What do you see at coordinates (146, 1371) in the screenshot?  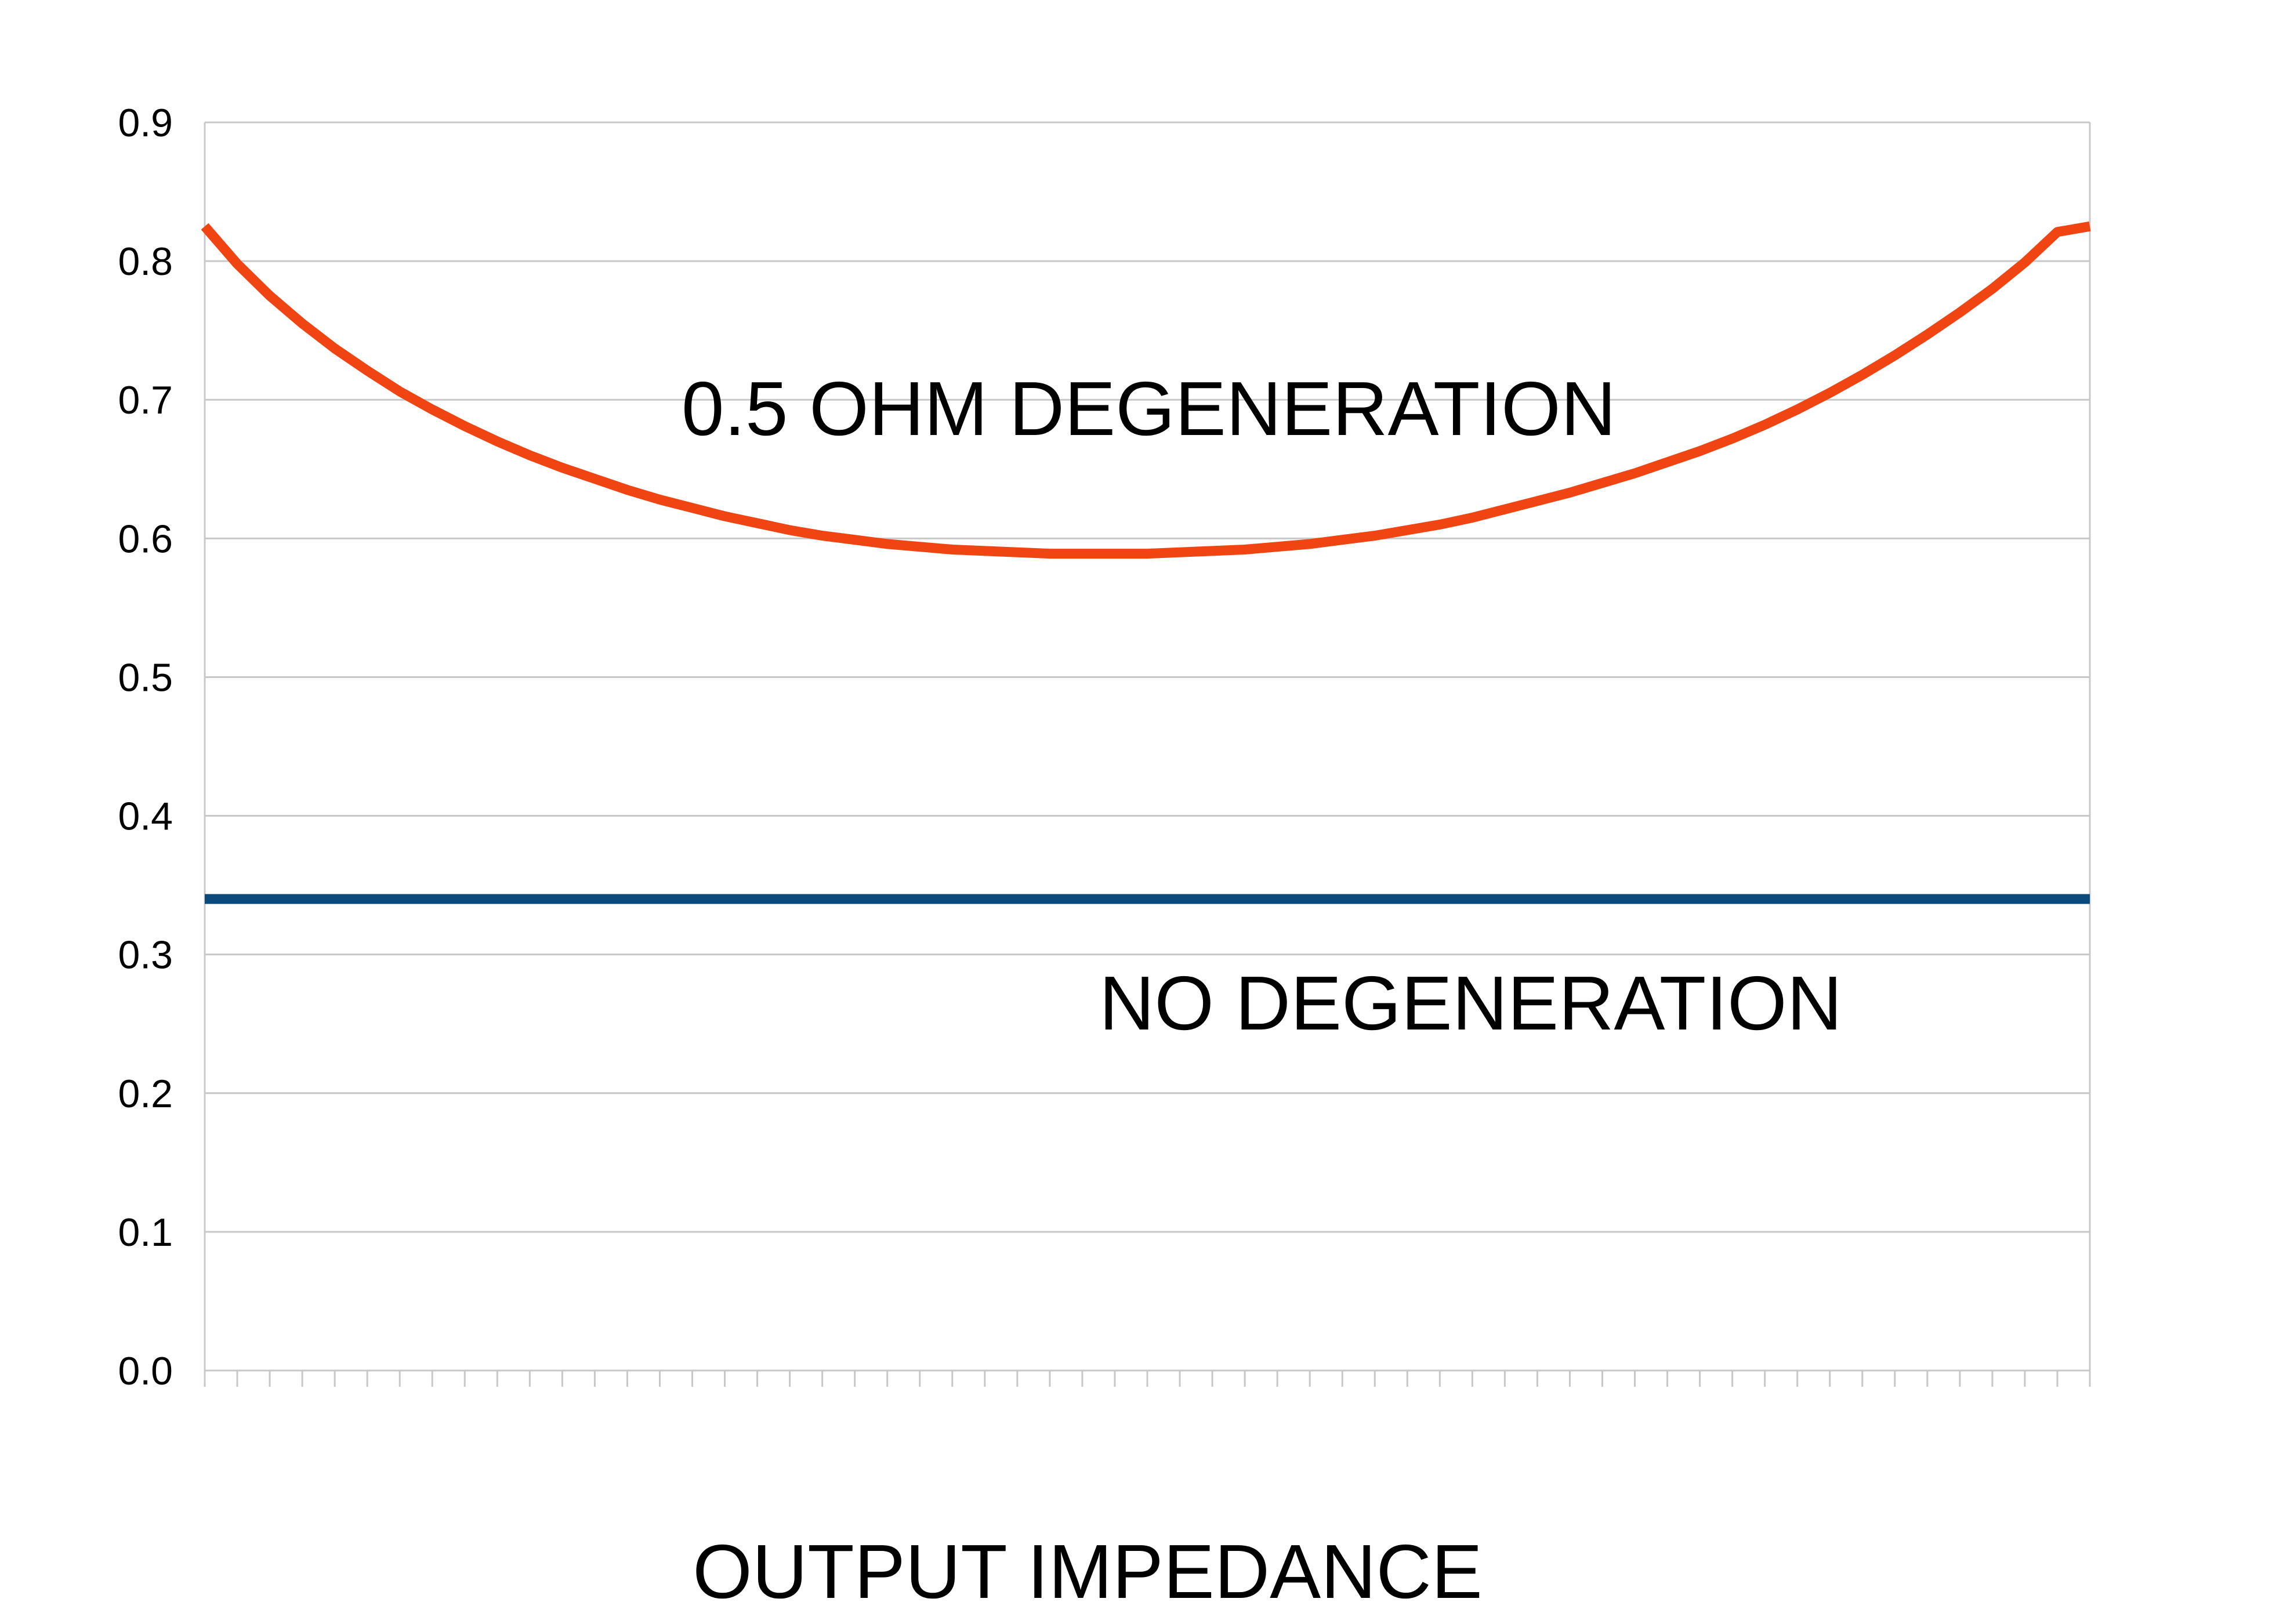 I see `y-tick-label: 0.0` at bounding box center [146, 1371].